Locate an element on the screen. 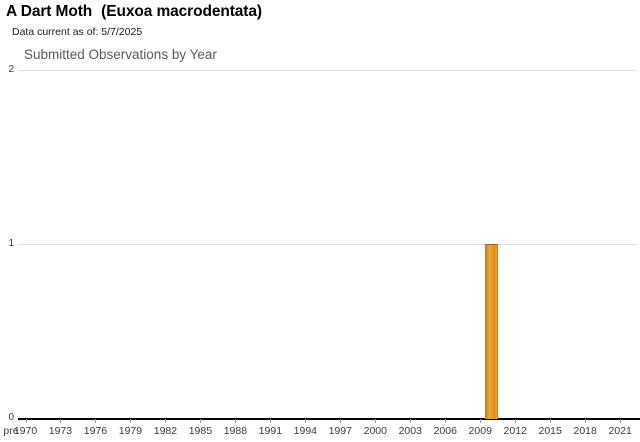  chart-title: Submitted Observations by Year is located at coordinates (120, 54).